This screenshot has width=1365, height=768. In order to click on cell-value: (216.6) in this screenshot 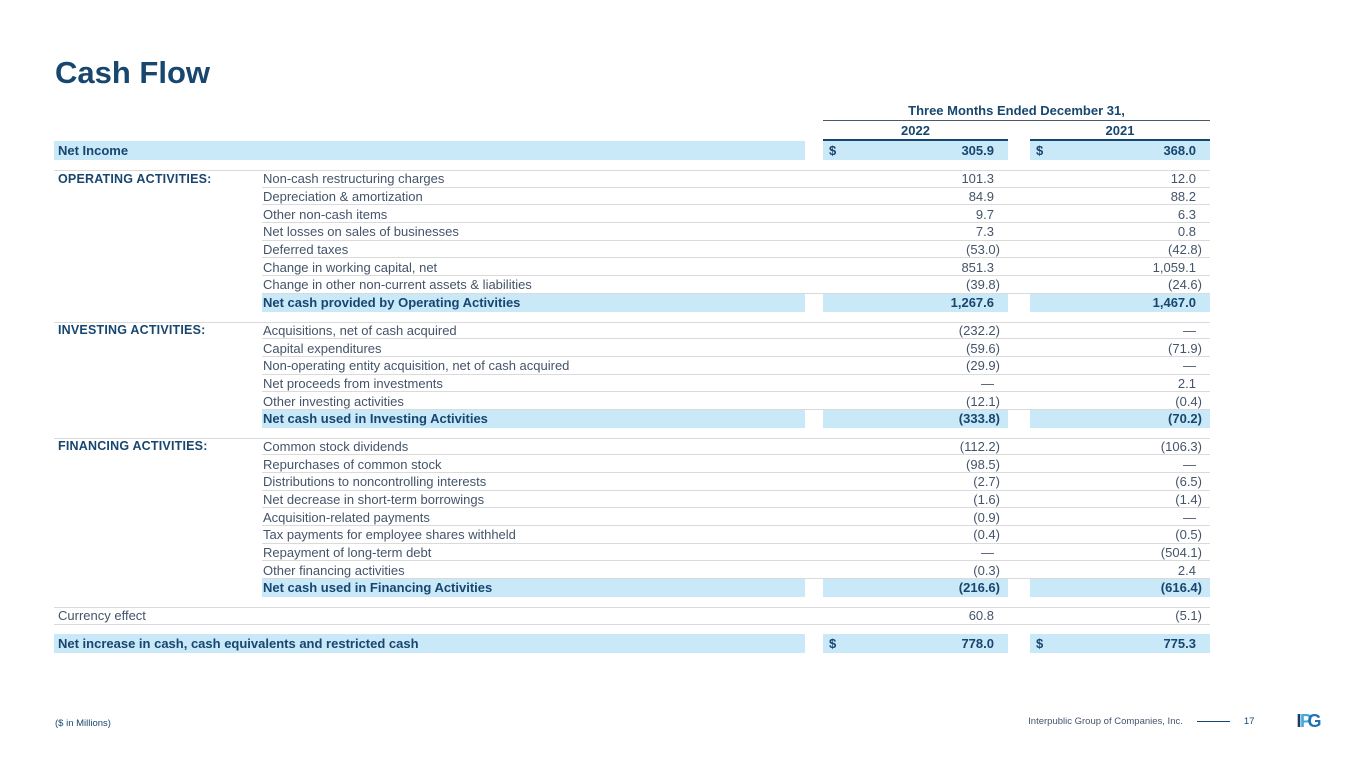, I will do `click(979, 588)`.